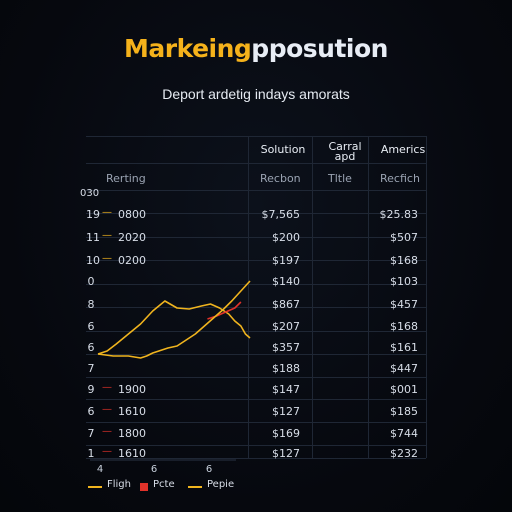 The image size is (512, 512). I want to click on axis-top-label: 030, so click(90, 193).